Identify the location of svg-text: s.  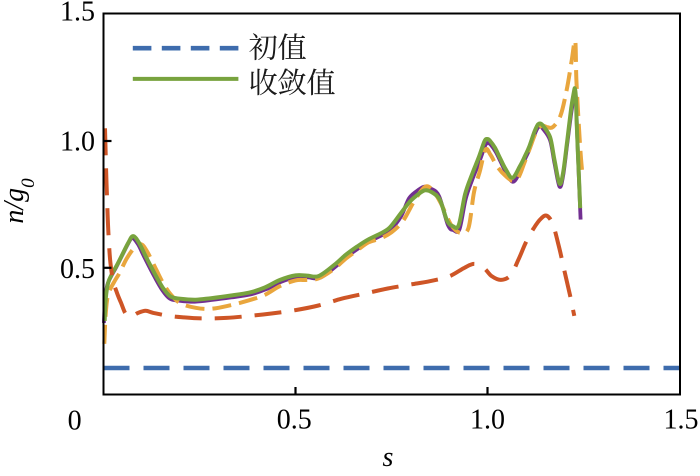
(388, 457).